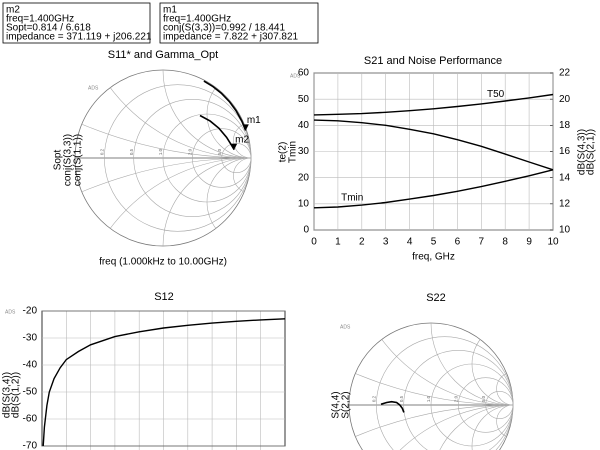  I want to click on y-tick-label: -40, so click(30, 365).